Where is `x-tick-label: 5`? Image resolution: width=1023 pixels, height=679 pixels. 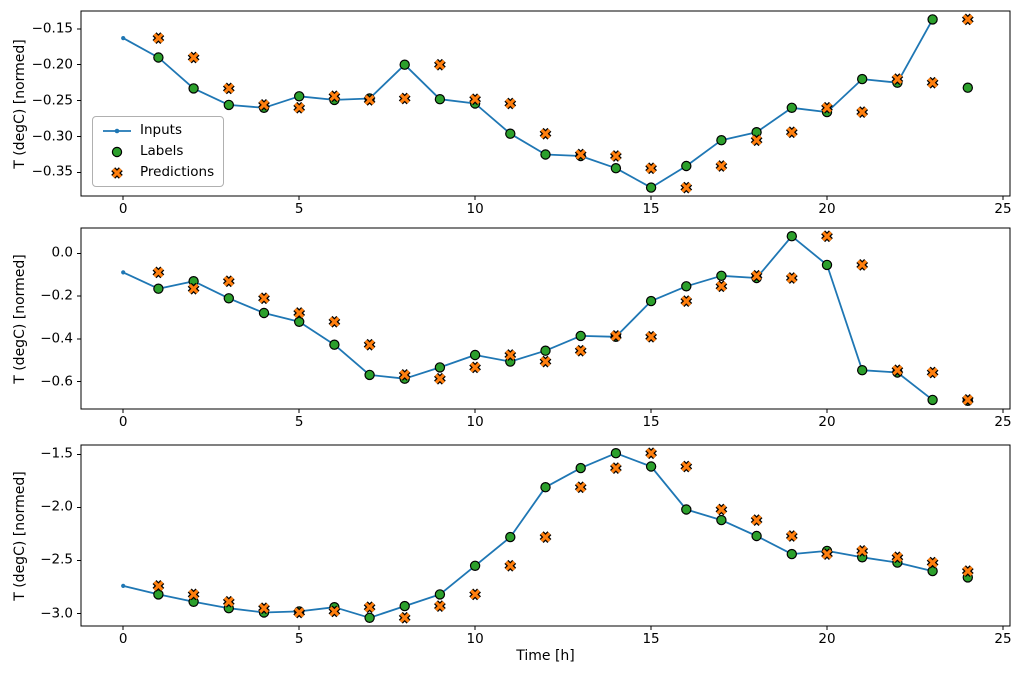
x-tick-label: 5 is located at coordinates (299, 209).